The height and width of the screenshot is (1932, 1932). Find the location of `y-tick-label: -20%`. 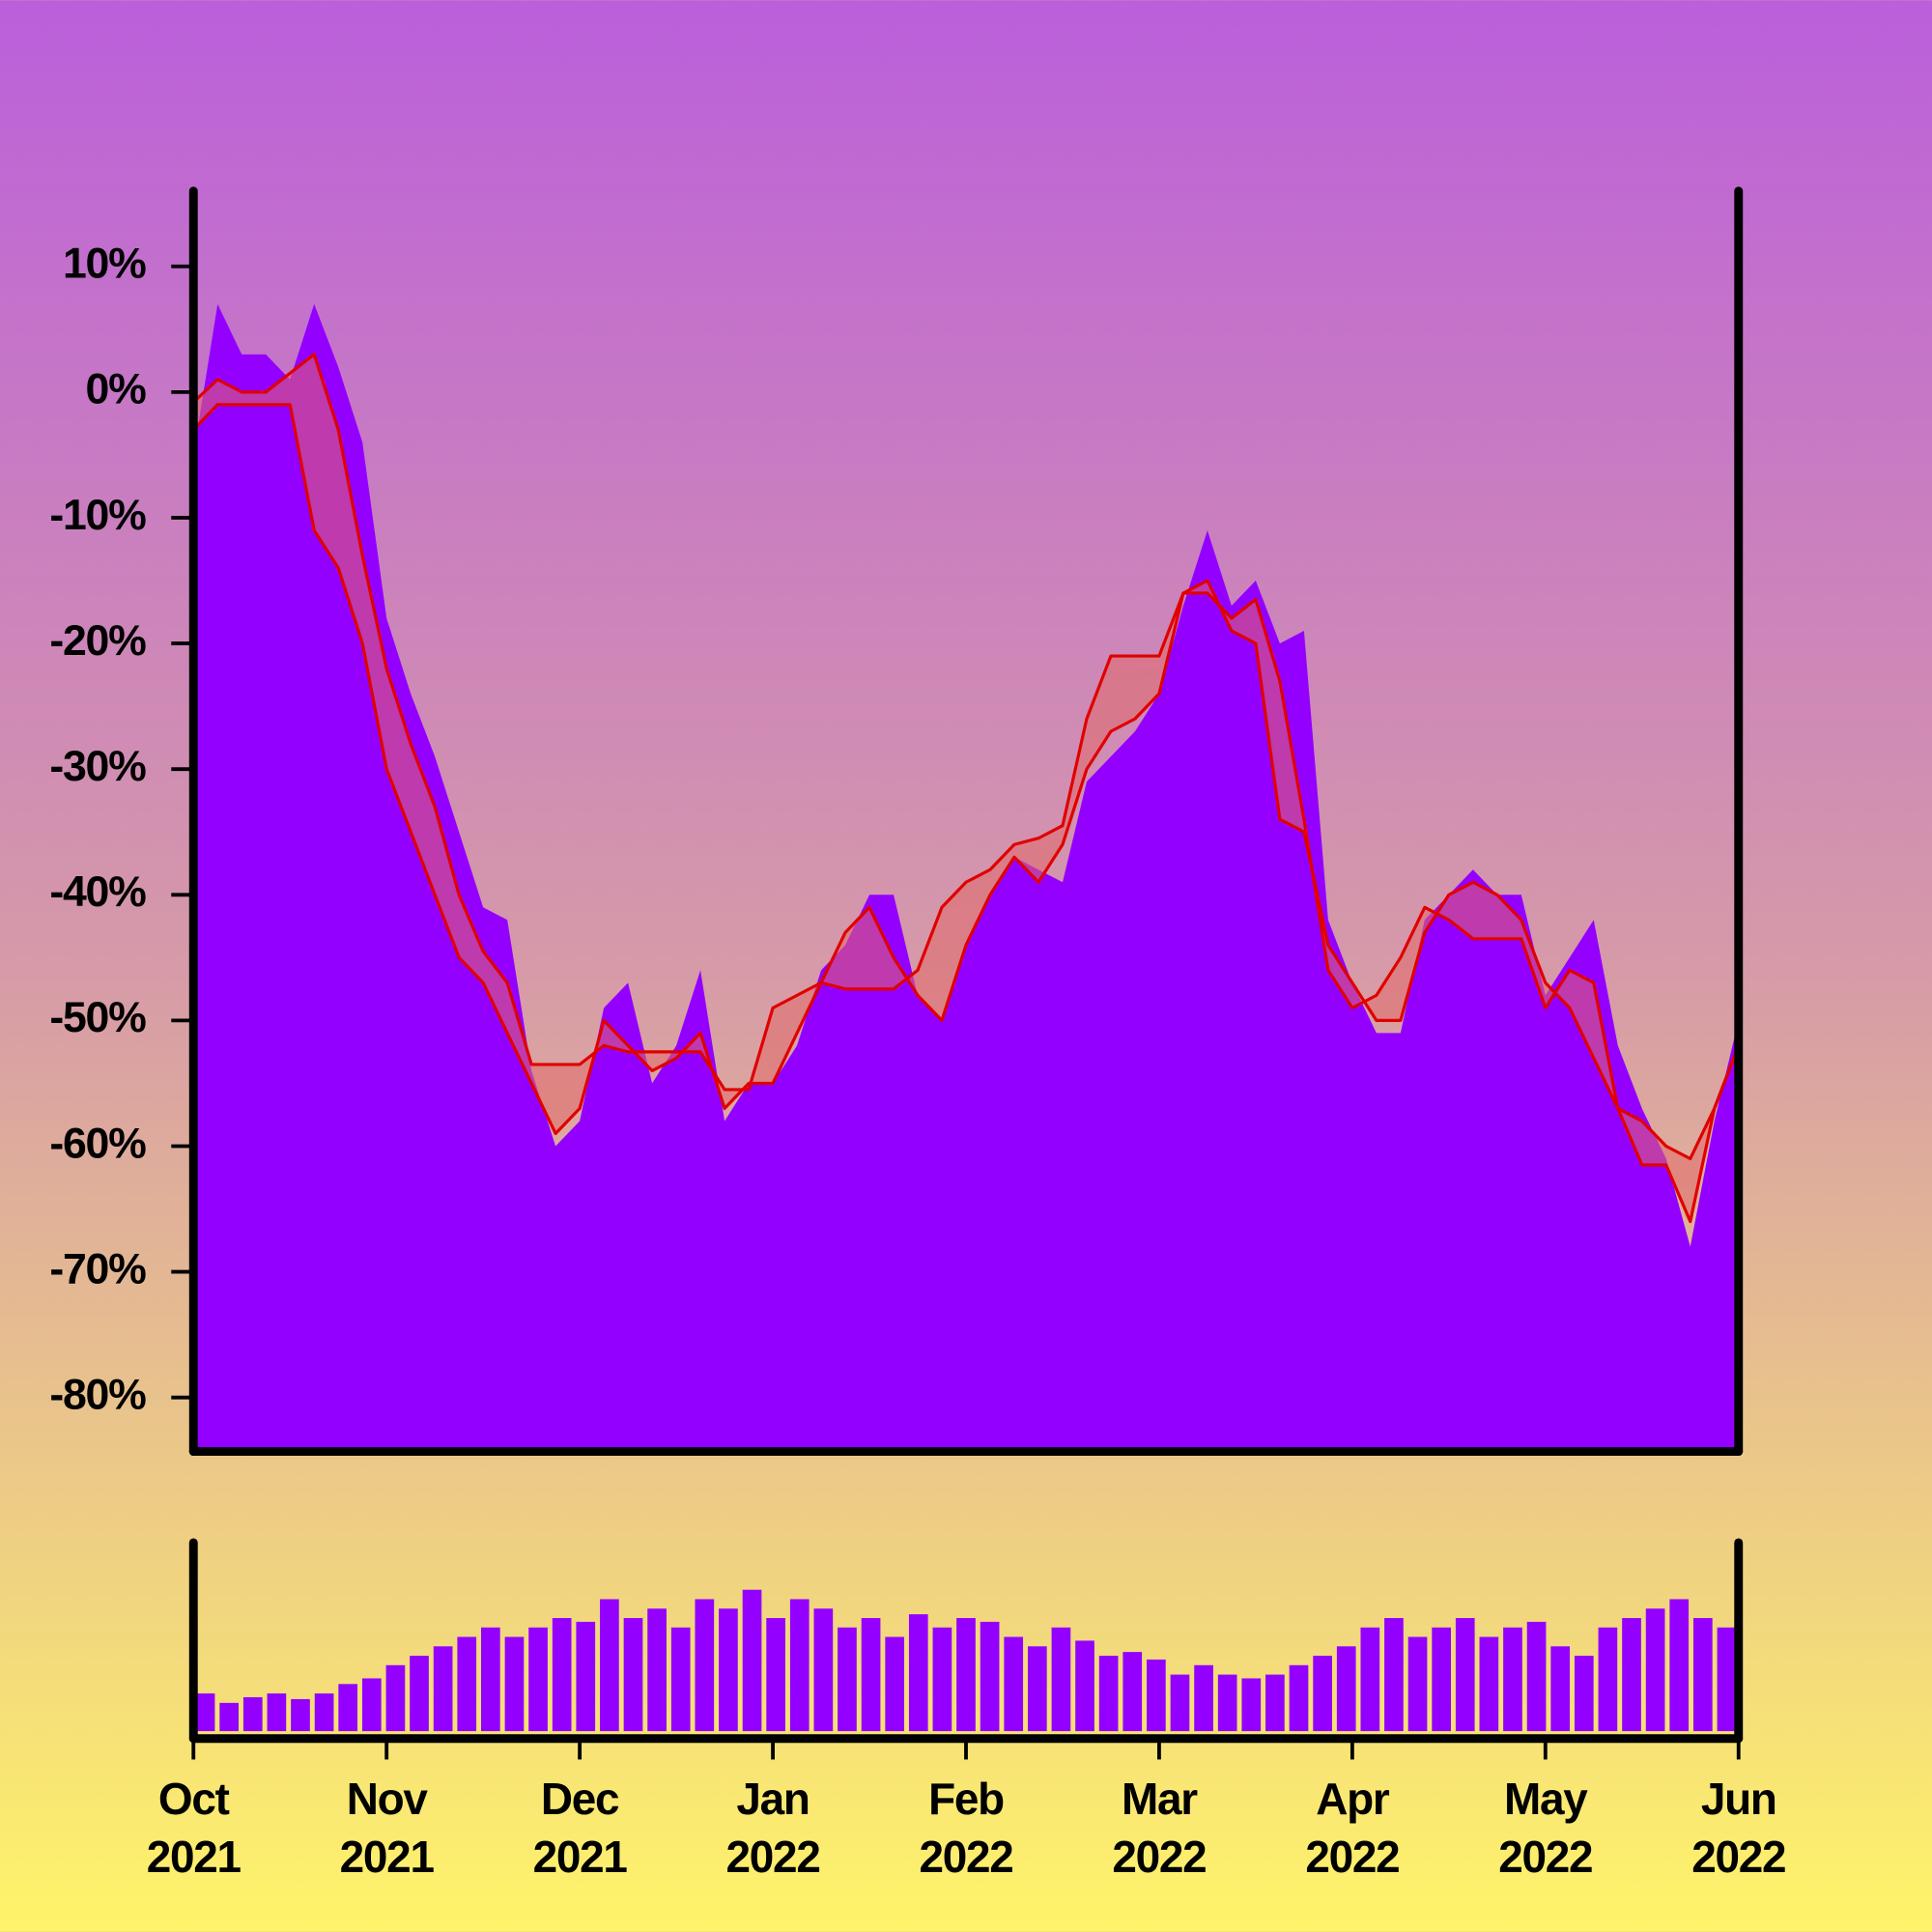

y-tick-label: -20% is located at coordinates (97, 641).